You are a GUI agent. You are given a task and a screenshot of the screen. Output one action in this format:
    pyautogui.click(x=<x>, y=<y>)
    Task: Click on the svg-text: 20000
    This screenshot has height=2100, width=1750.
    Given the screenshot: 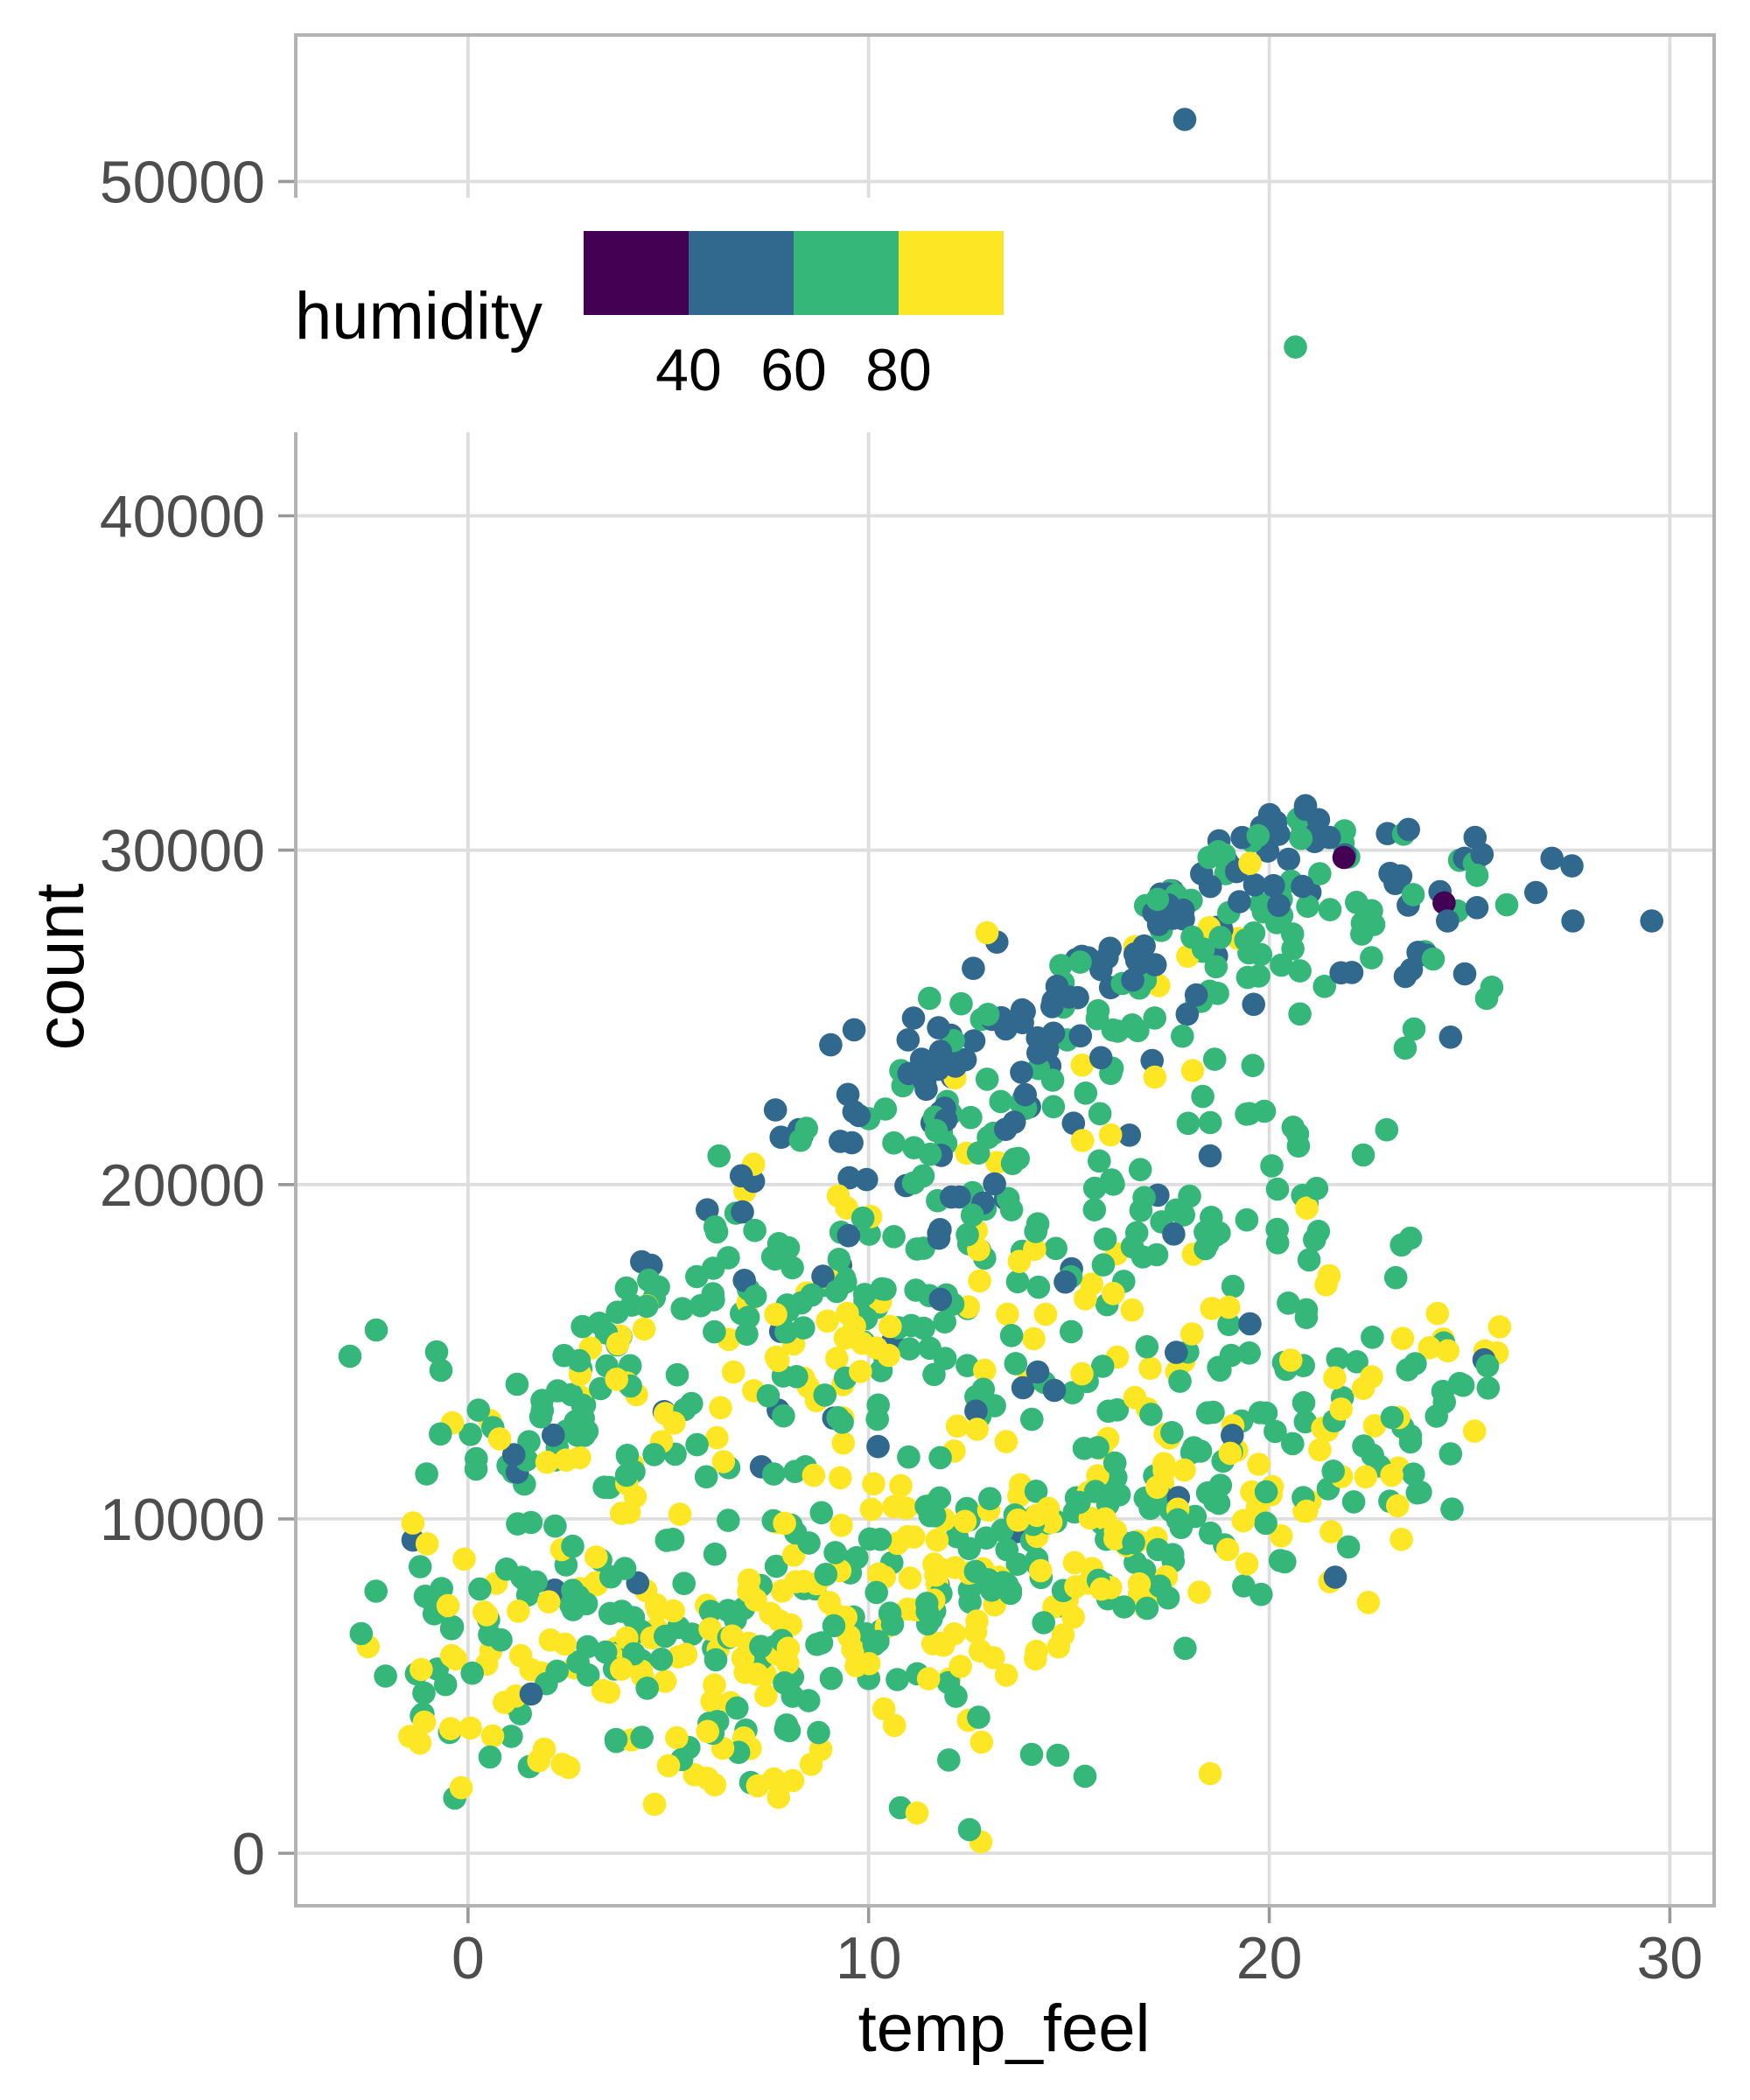 What is the action you would take?
    pyautogui.click(x=182, y=1185)
    